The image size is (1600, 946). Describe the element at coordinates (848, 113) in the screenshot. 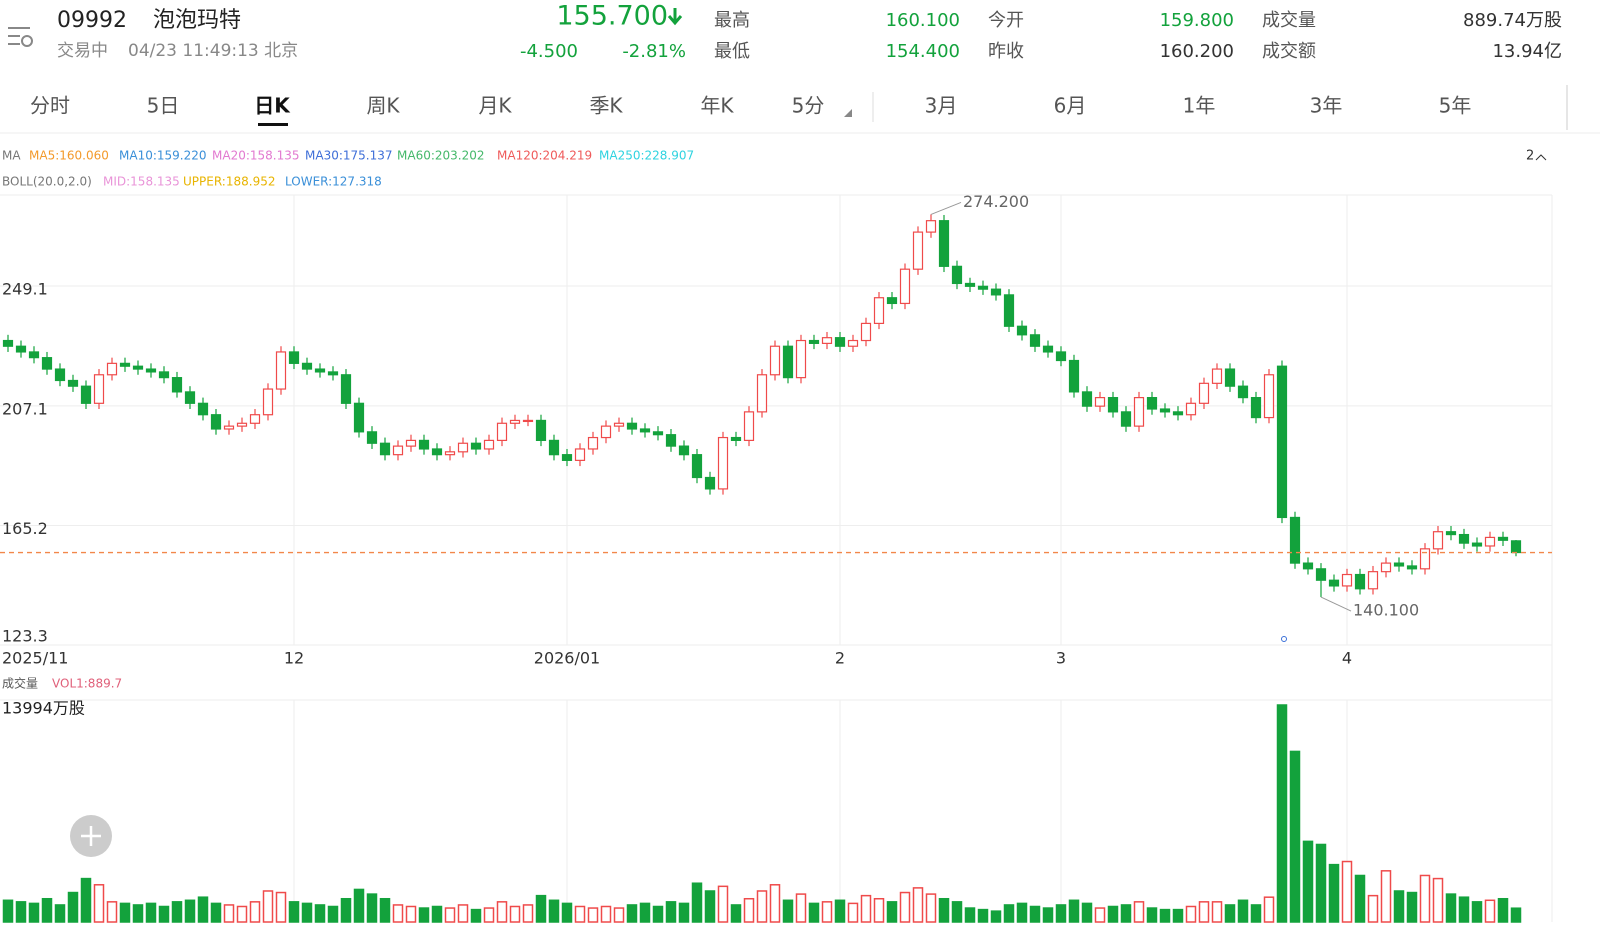

I see `dropdown-icon` at that location.